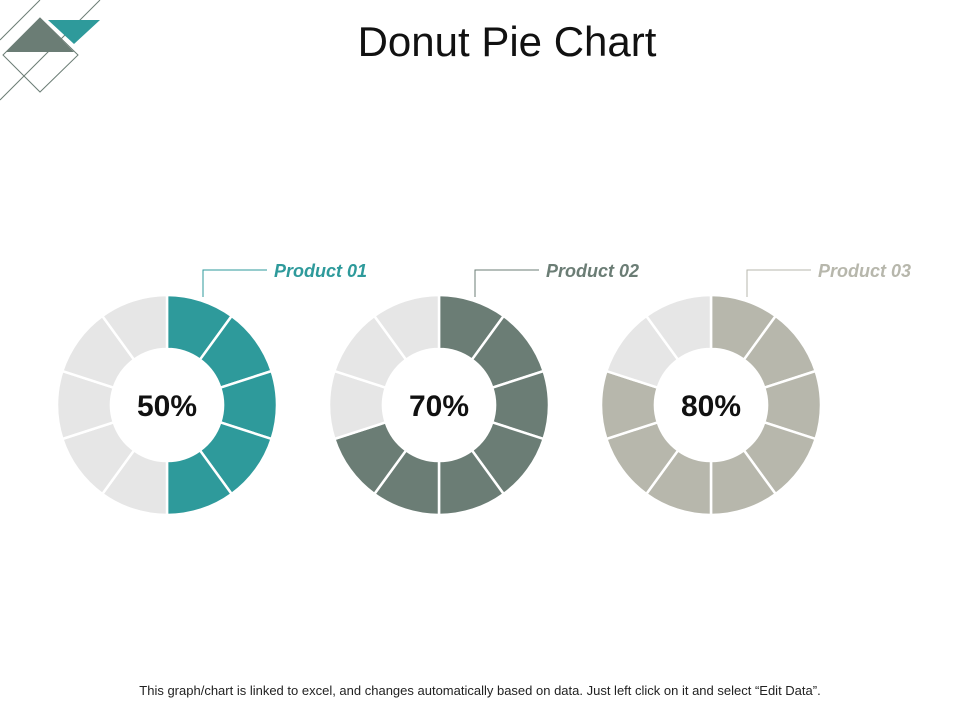  What do you see at coordinates (592, 271) in the screenshot?
I see `product-label: Product 02` at bounding box center [592, 271].